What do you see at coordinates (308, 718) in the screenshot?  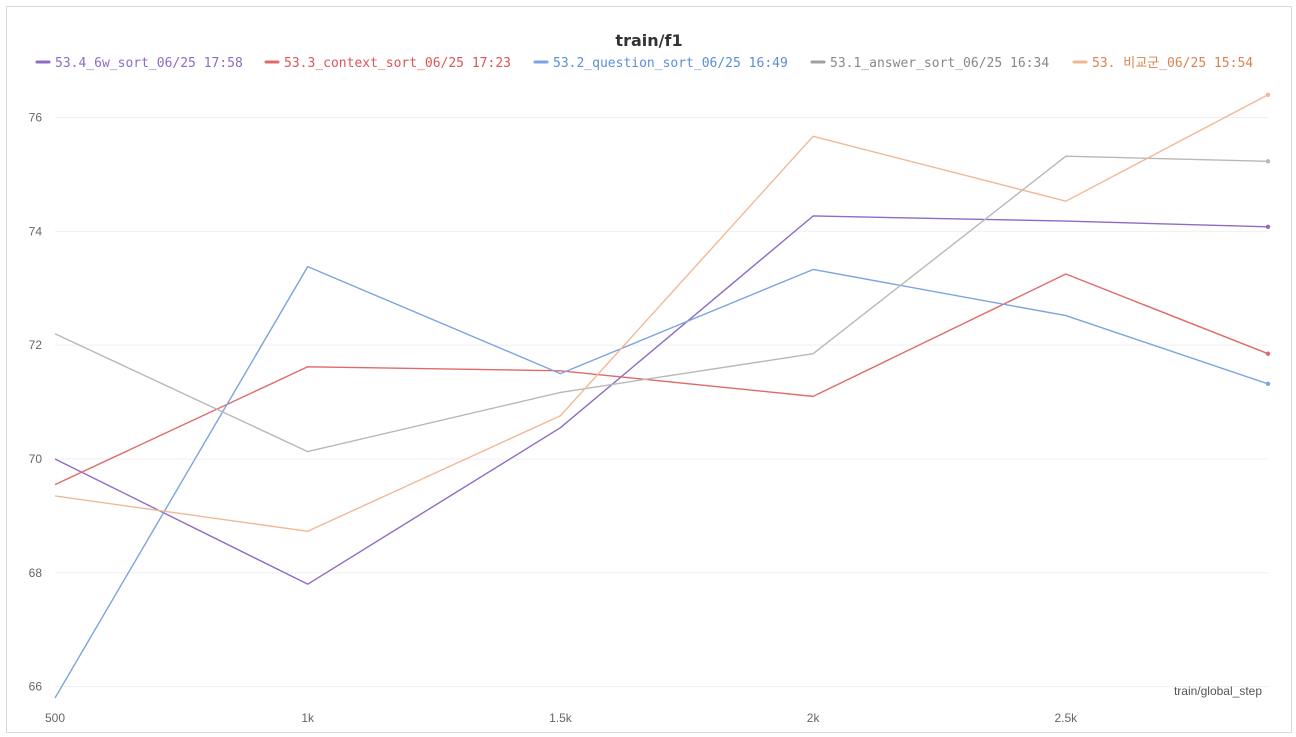 I see `x-tick-label: 1k` at bounding box center [308, 718].